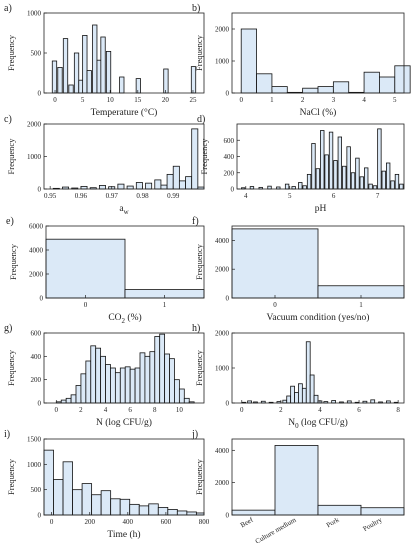 The image size is (411, 550). I want to click on y-tick-label: 4000, so click(222, 241).